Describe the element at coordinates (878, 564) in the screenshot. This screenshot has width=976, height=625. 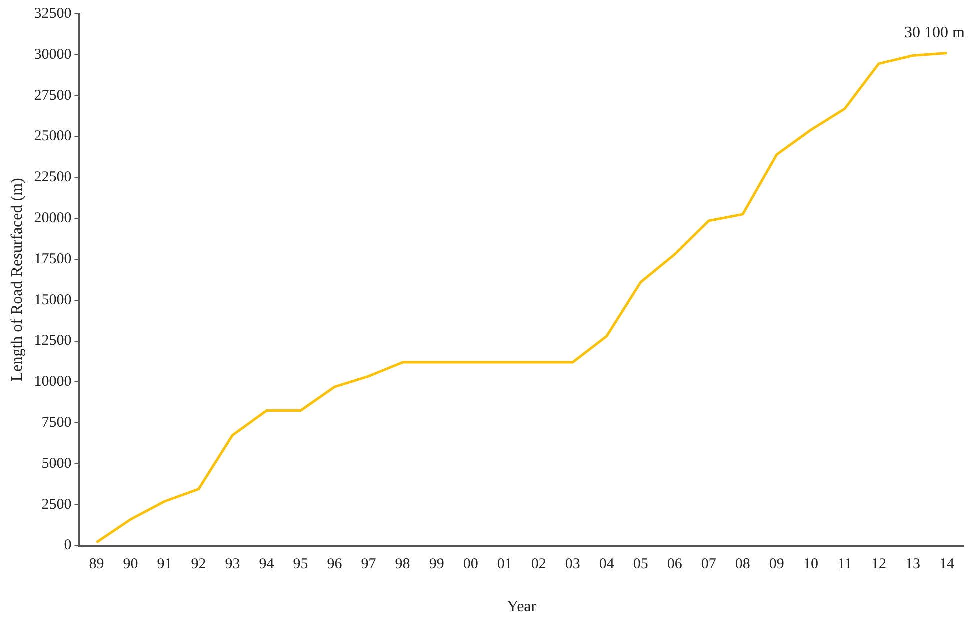
I see `x-tick-label: 12` at that location.